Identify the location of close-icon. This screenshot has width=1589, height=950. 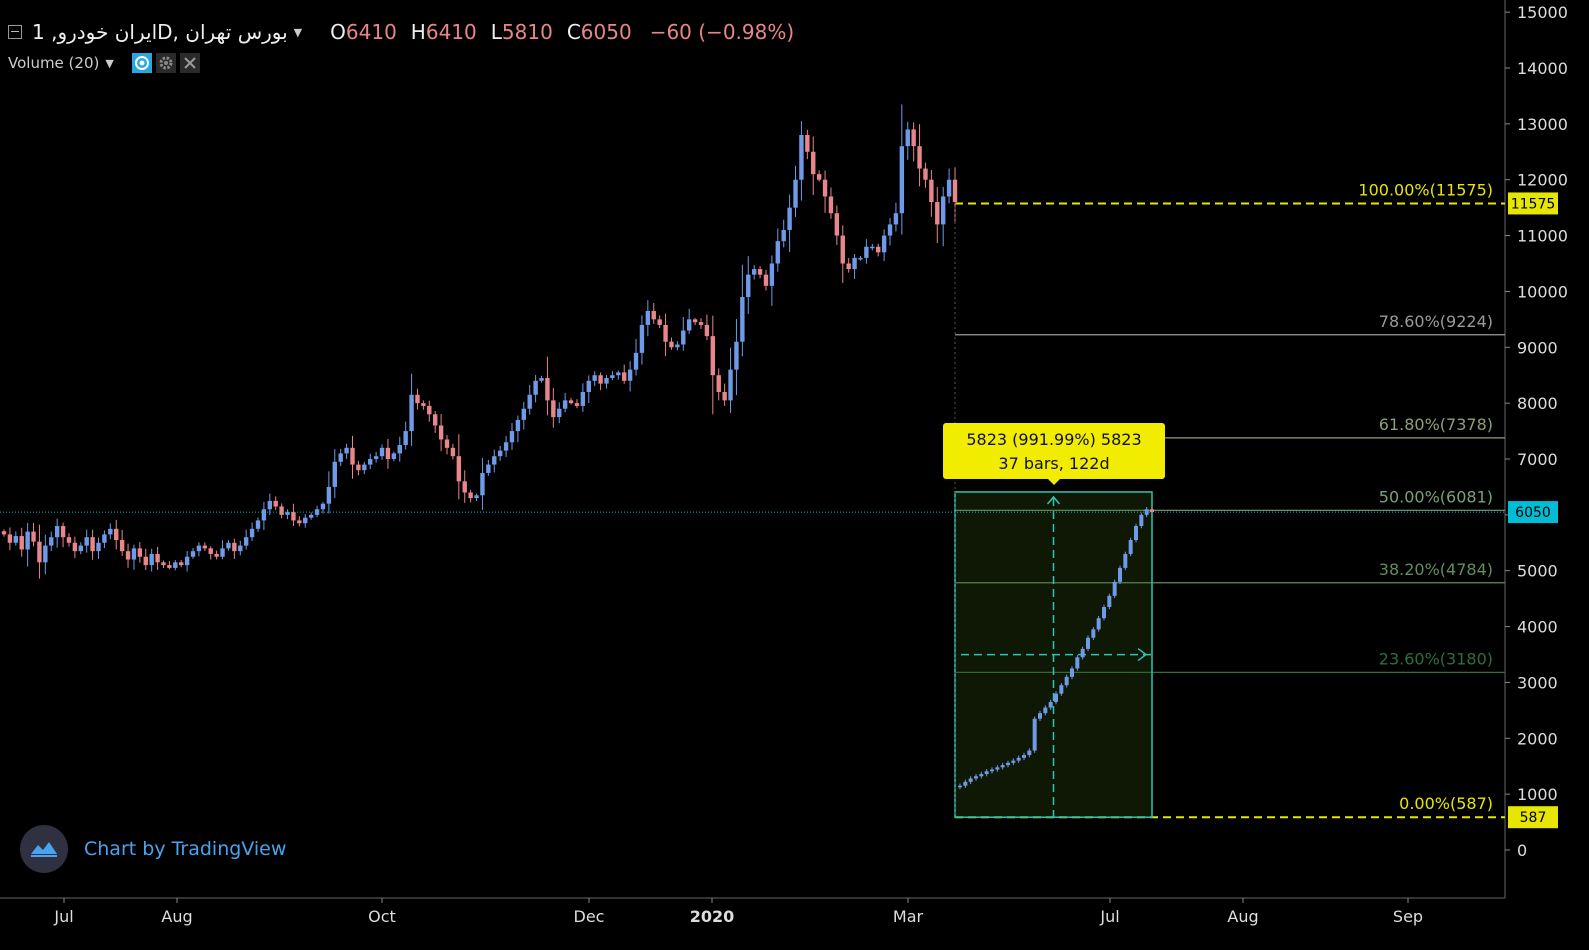
(189, 63).